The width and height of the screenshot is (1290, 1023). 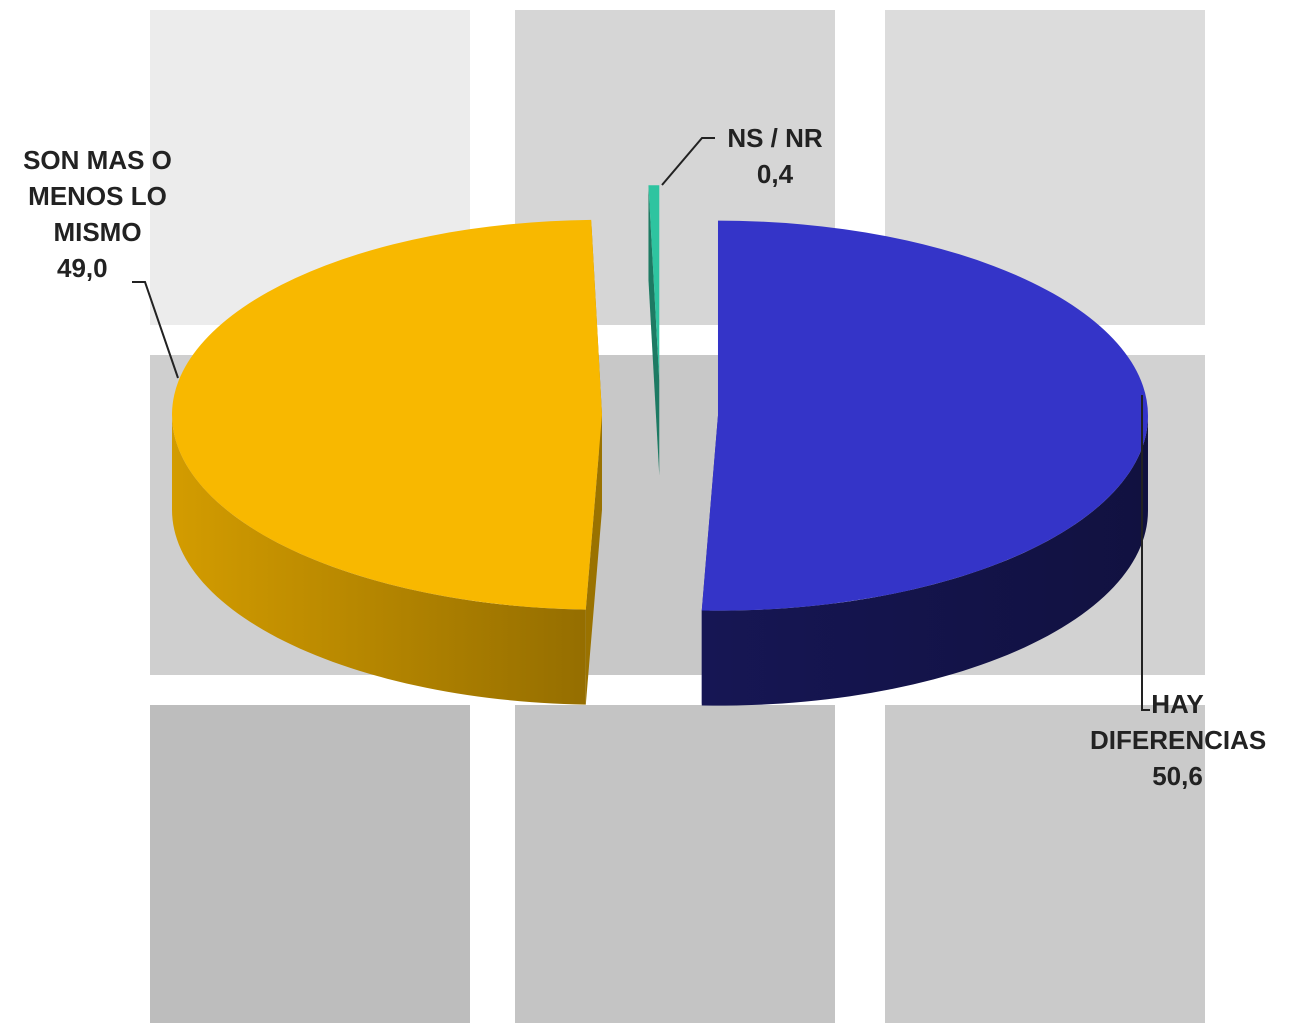 I want to click on value-label: 50,6, so click(x=1177, y=776).